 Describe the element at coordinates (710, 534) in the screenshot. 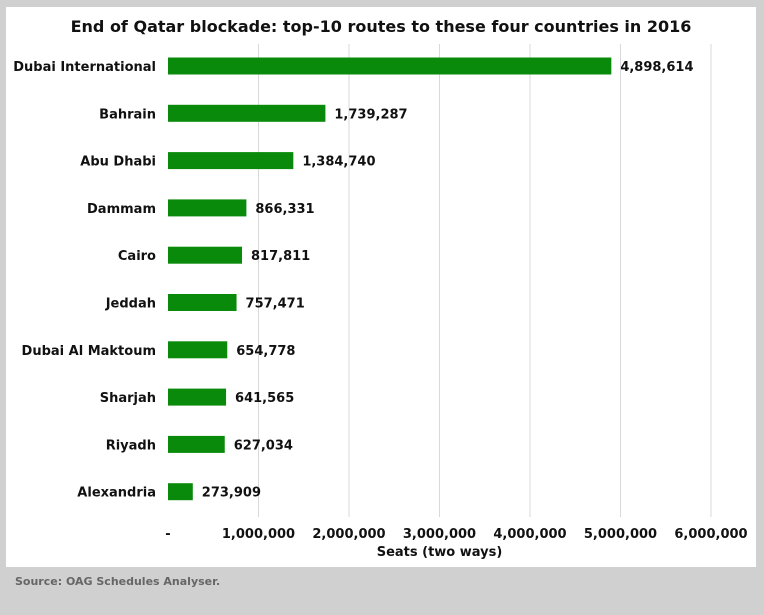

I see `x-tick-label: 6,000,000` at that location.